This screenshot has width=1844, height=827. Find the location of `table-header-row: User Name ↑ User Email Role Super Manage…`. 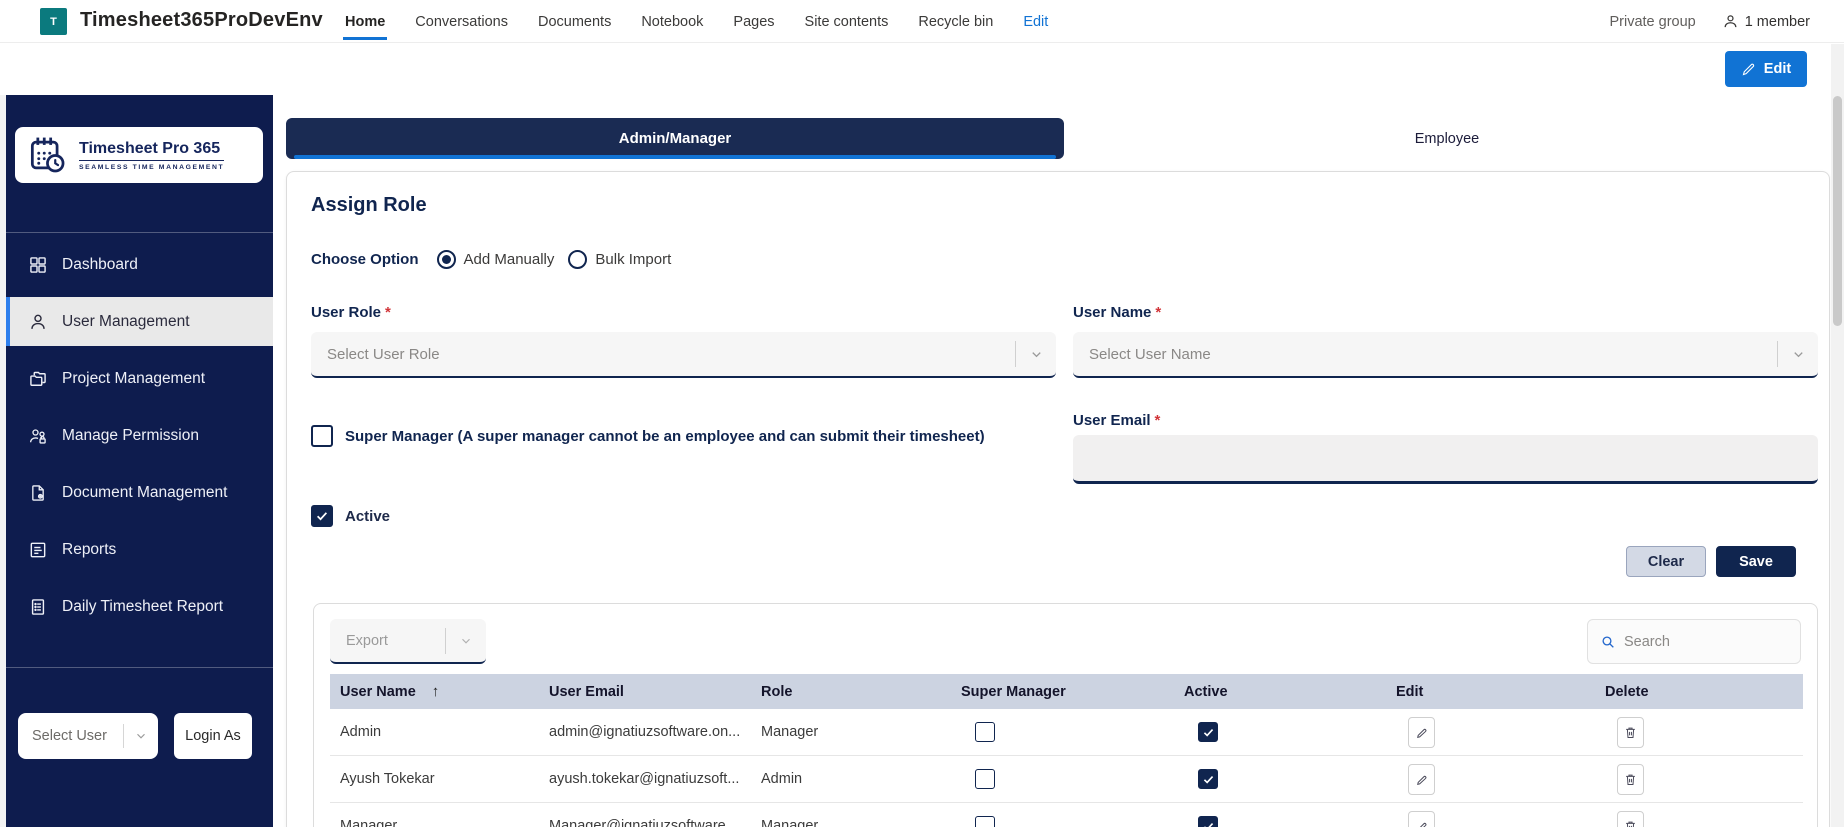

table-header-row: User Name ↑ User Email Role Super Manage… is located at coordinates (1066, 691).